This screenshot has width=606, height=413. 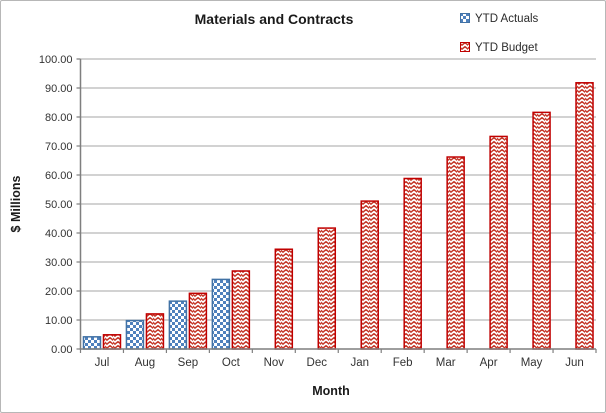 I want to click on bar-ytd-budget-nov, so click(x=284, y=299).